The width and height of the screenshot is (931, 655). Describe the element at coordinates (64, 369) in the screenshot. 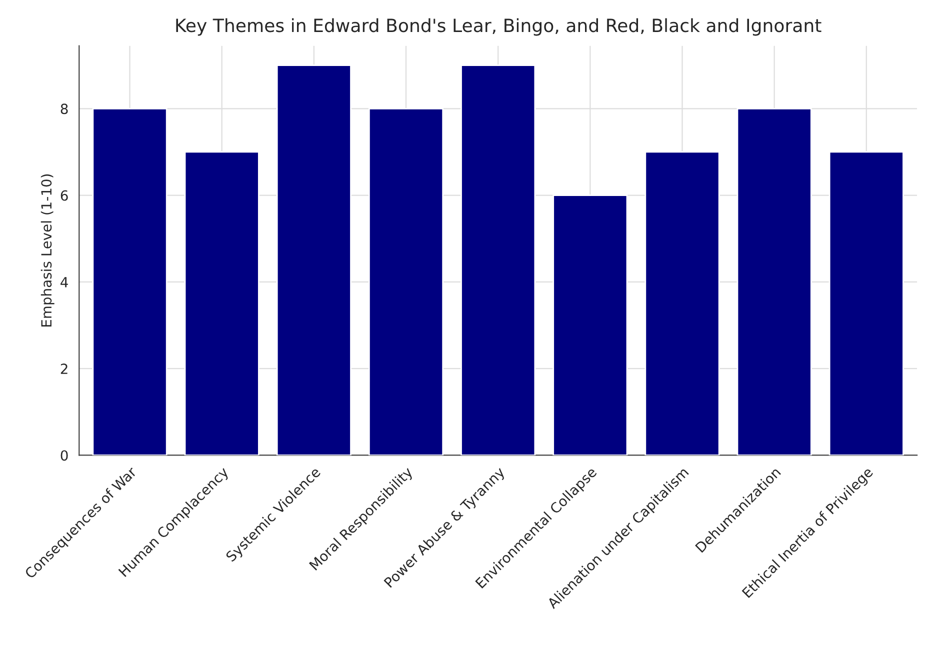

I see `y-tick-label: 2` at that location.